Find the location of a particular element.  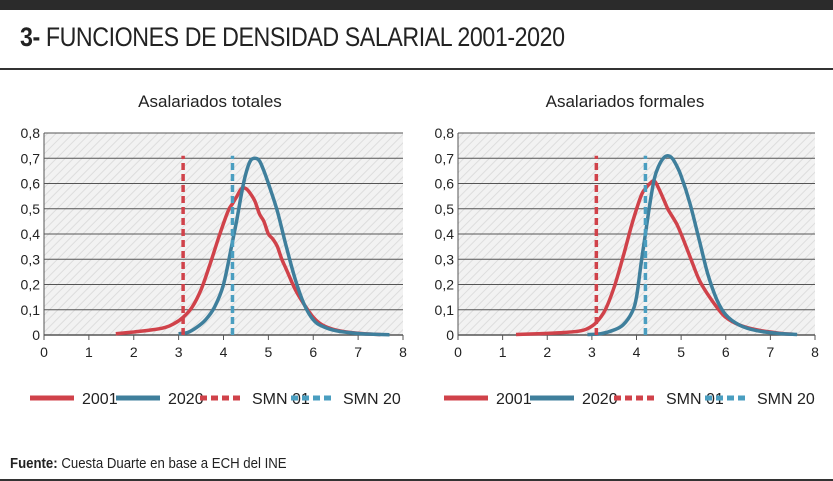

footer-label: Fuente: is located at coordinates (34, 463).